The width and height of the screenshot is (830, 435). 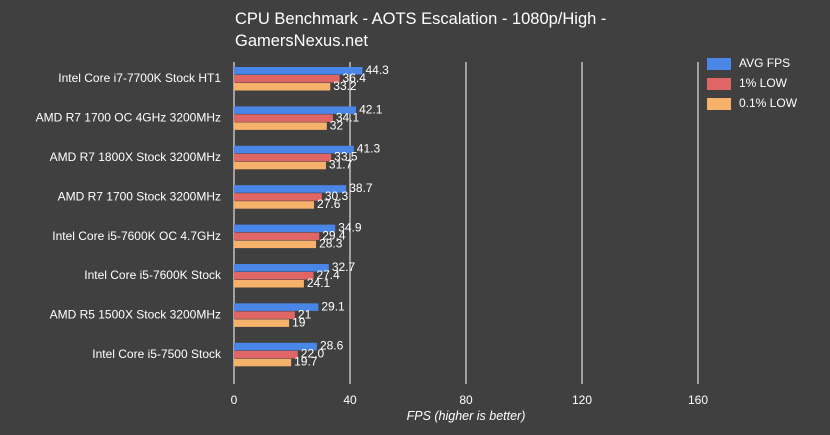 What do you see at coordinates (466, 400) in the screenshot?
I see `x-tick-label: 80` at bounding box center [466, 400].